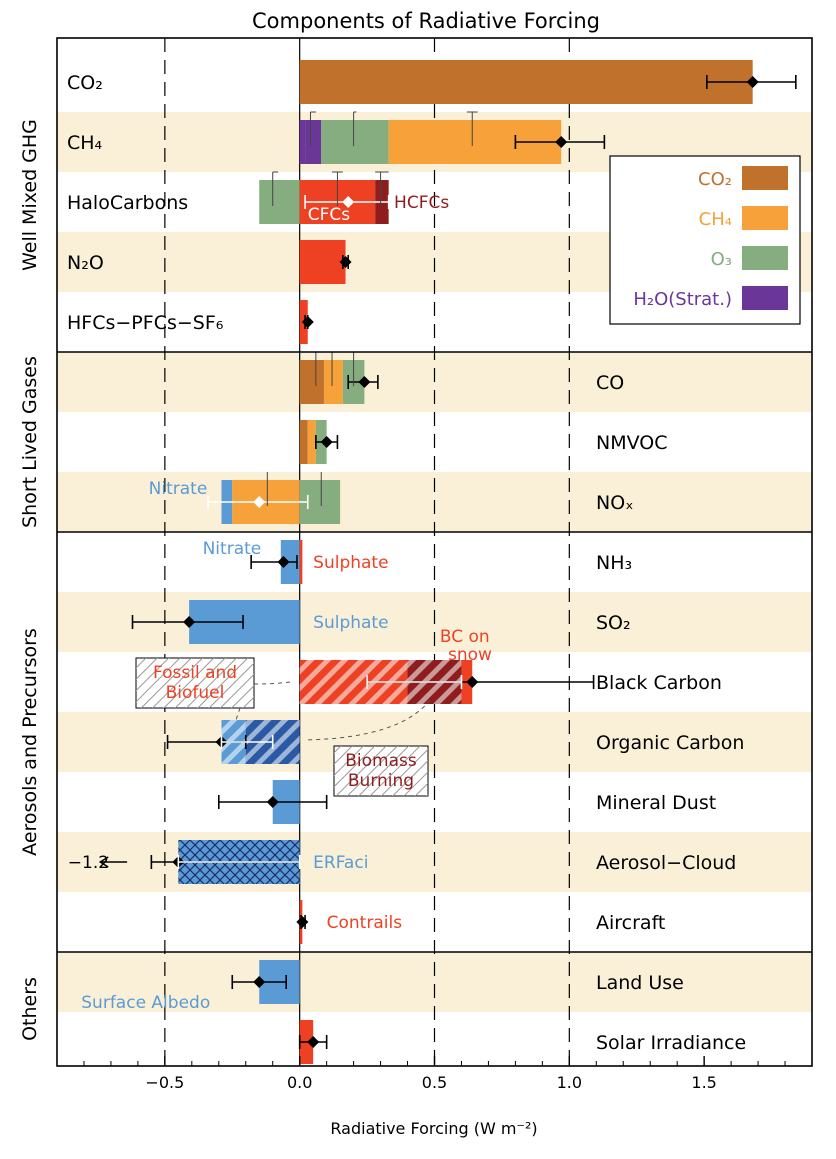  What do you see at coordinates (145, 1003) in the screenshot?
I see `annotation: Surface Albedo` at bounding box center [145, 1003].